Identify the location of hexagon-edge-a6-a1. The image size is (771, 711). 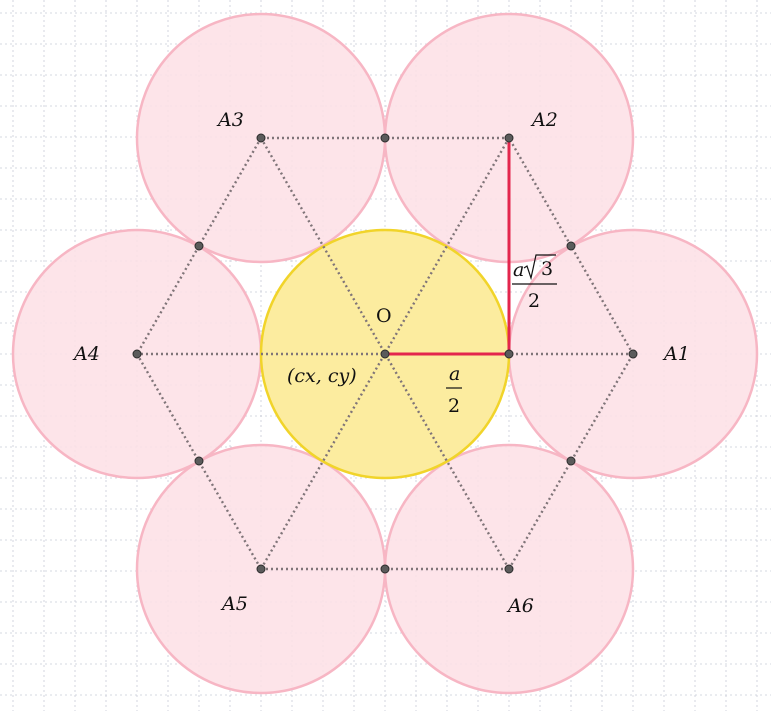
(571, 461).